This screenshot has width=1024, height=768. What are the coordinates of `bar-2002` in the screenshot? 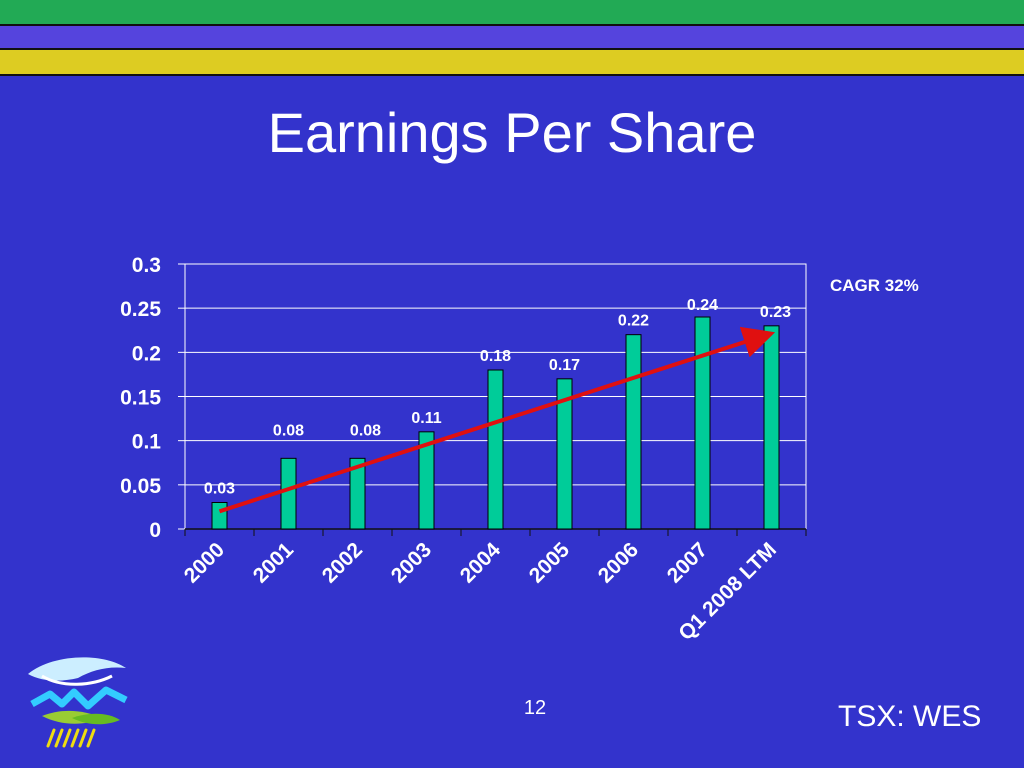 It's located at (357, 493).